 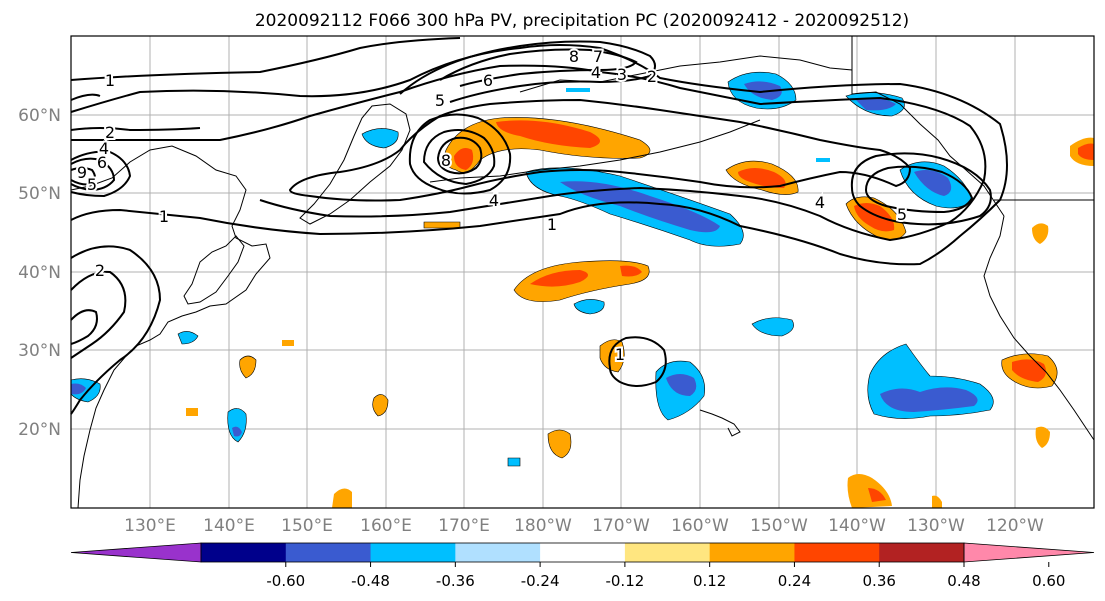 What do you see at coordinates (936, 526) in the screenshot?
I see `longitude-label: 130°W` at bounding box center [936, 526].